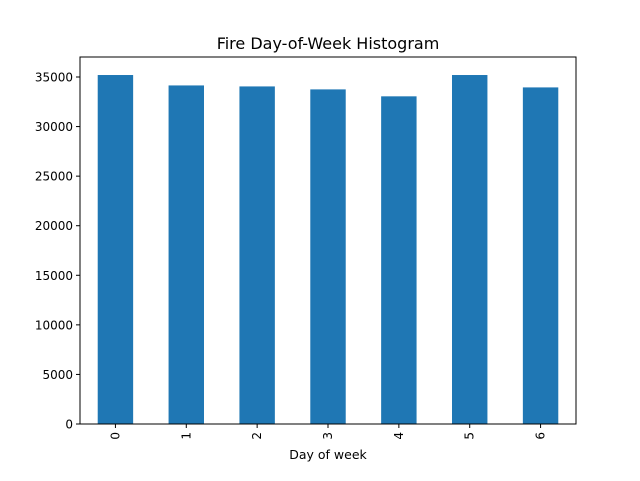 The image size is (640, 481). What do you see at coordinates (54, 127) in the screenshot?
I see `y-tick-label: 30000` at bounding box center [54, 127].